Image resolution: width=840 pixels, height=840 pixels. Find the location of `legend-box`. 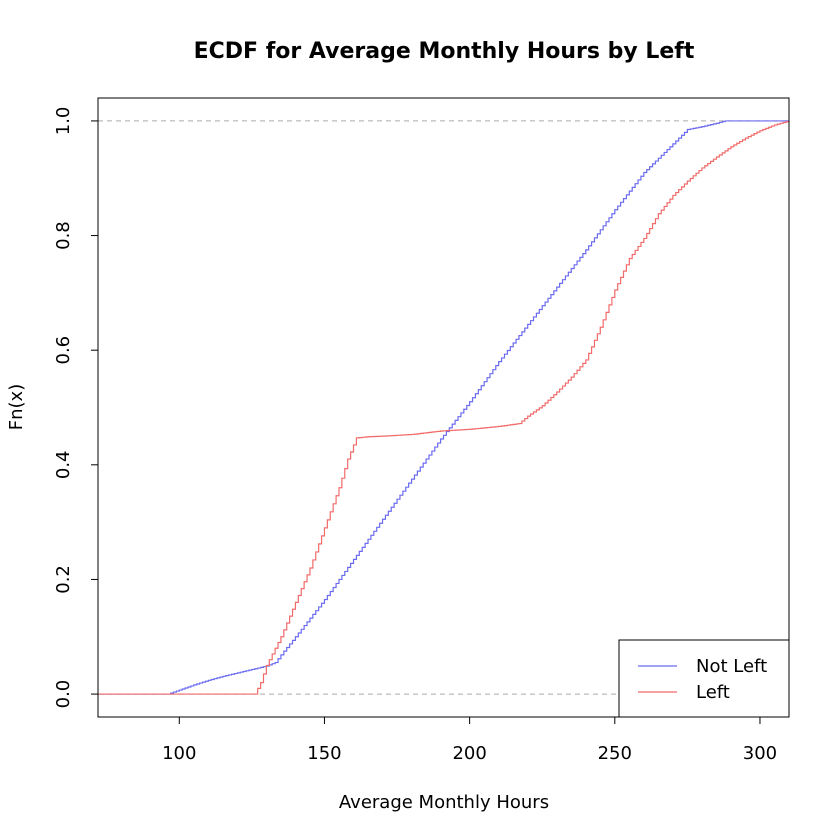

legend-box is located at coordinates (704, 678).